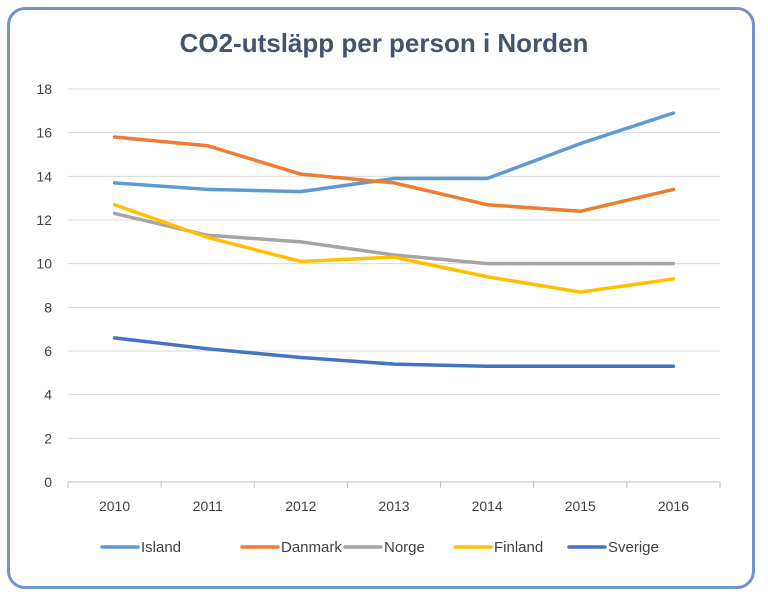 The height and width of the screenshot is (601, 768). I want to click on legend-label: Norge, so click(404, 547).